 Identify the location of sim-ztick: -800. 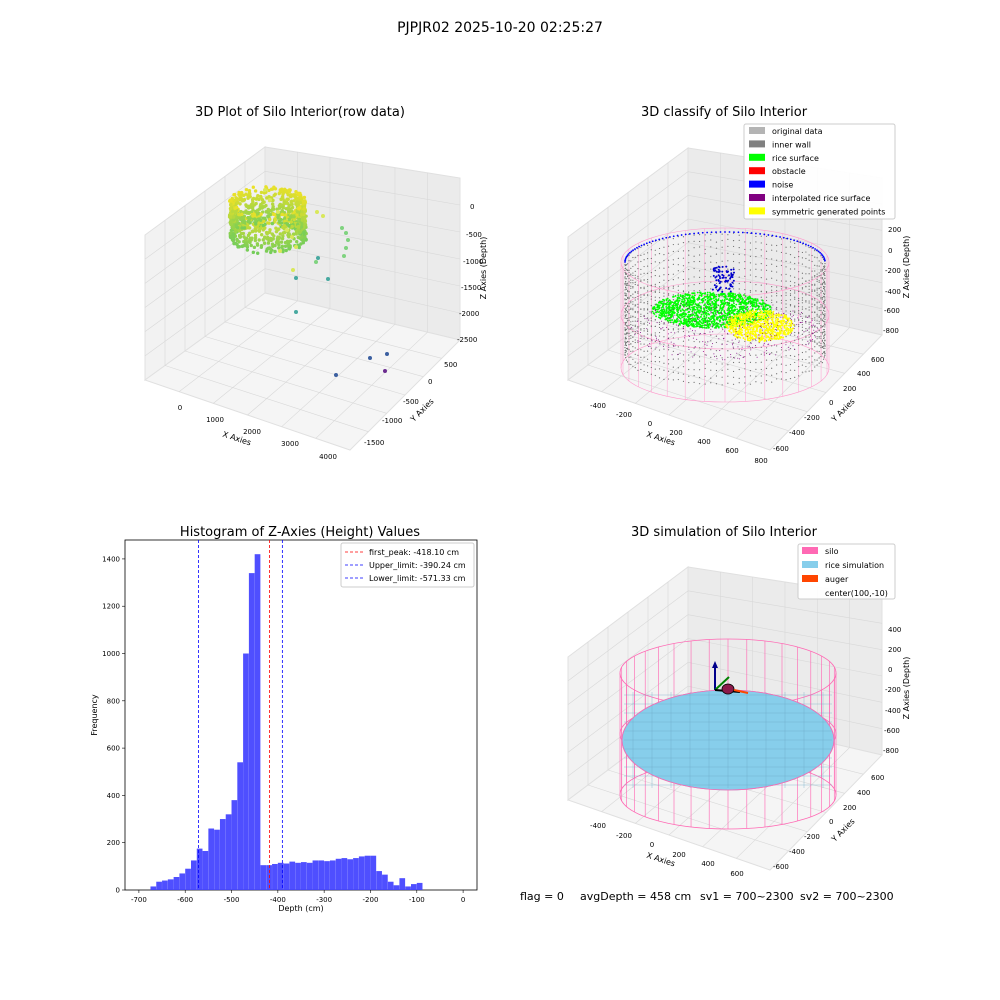
(891, 751).